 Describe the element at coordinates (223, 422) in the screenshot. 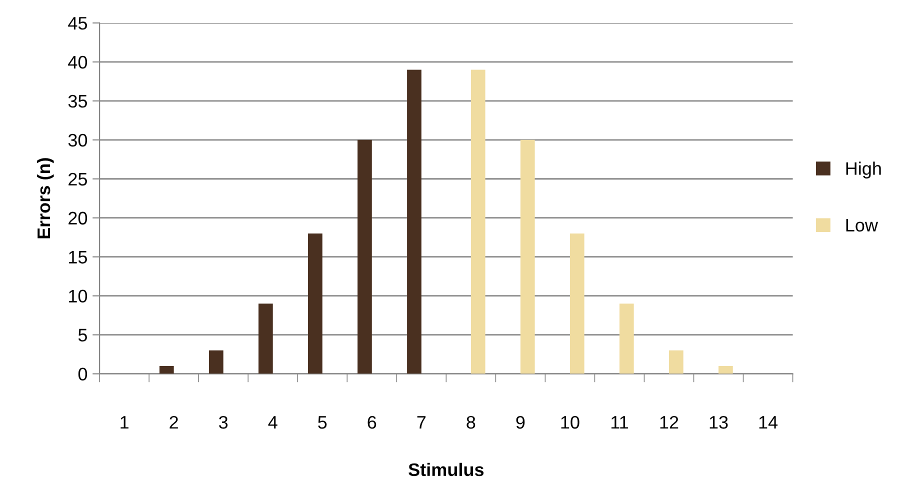

I see `x-tick-label: 3` at that location.